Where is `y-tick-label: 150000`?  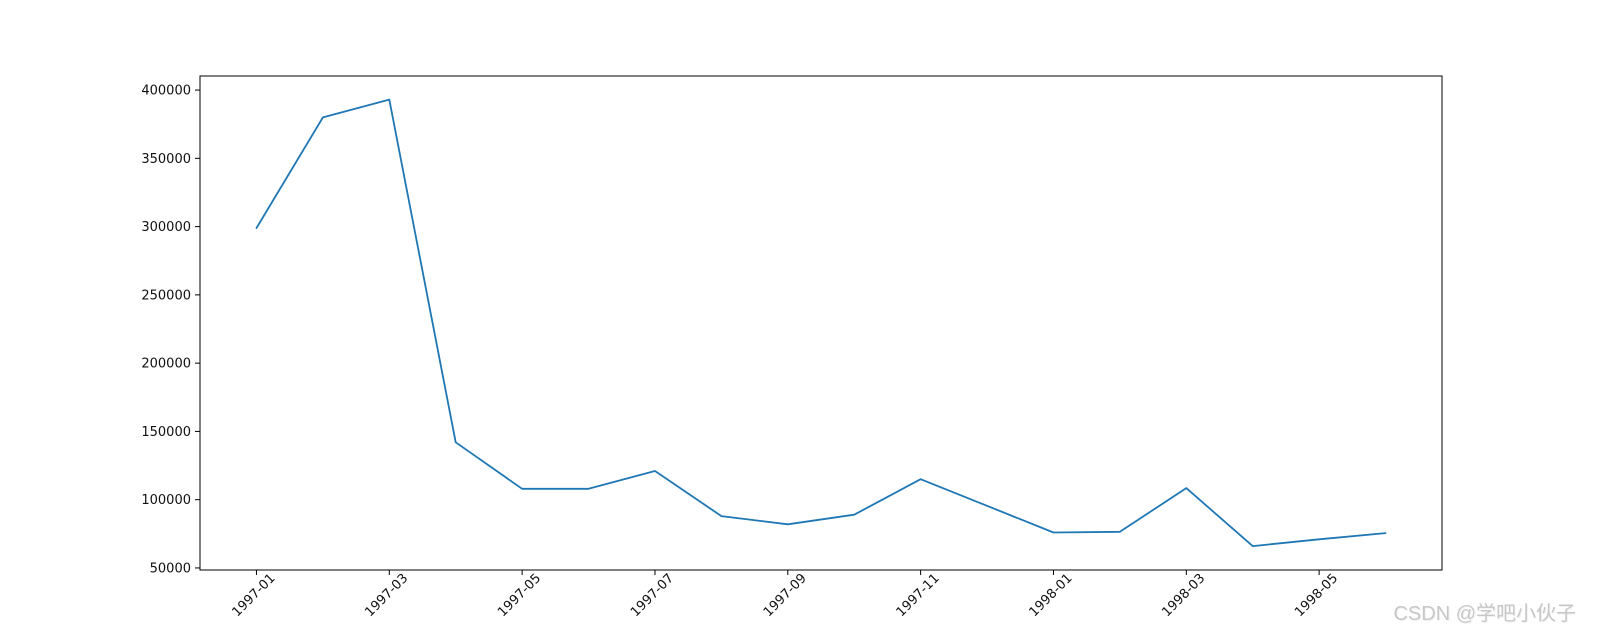 y-tick-label: 150000 is located at coordinates (166, 432).